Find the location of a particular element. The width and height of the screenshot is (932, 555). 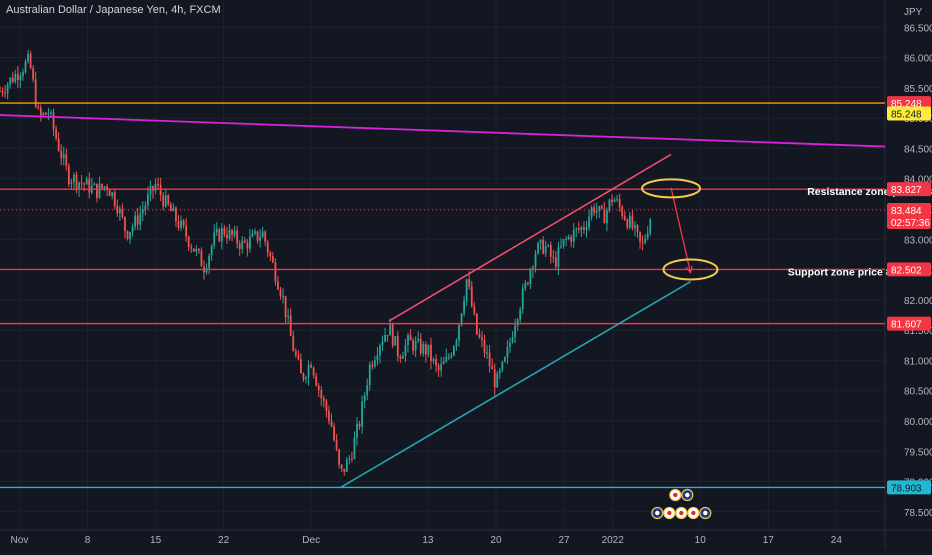

magenta-trendline is located at coordinates (443, 131).